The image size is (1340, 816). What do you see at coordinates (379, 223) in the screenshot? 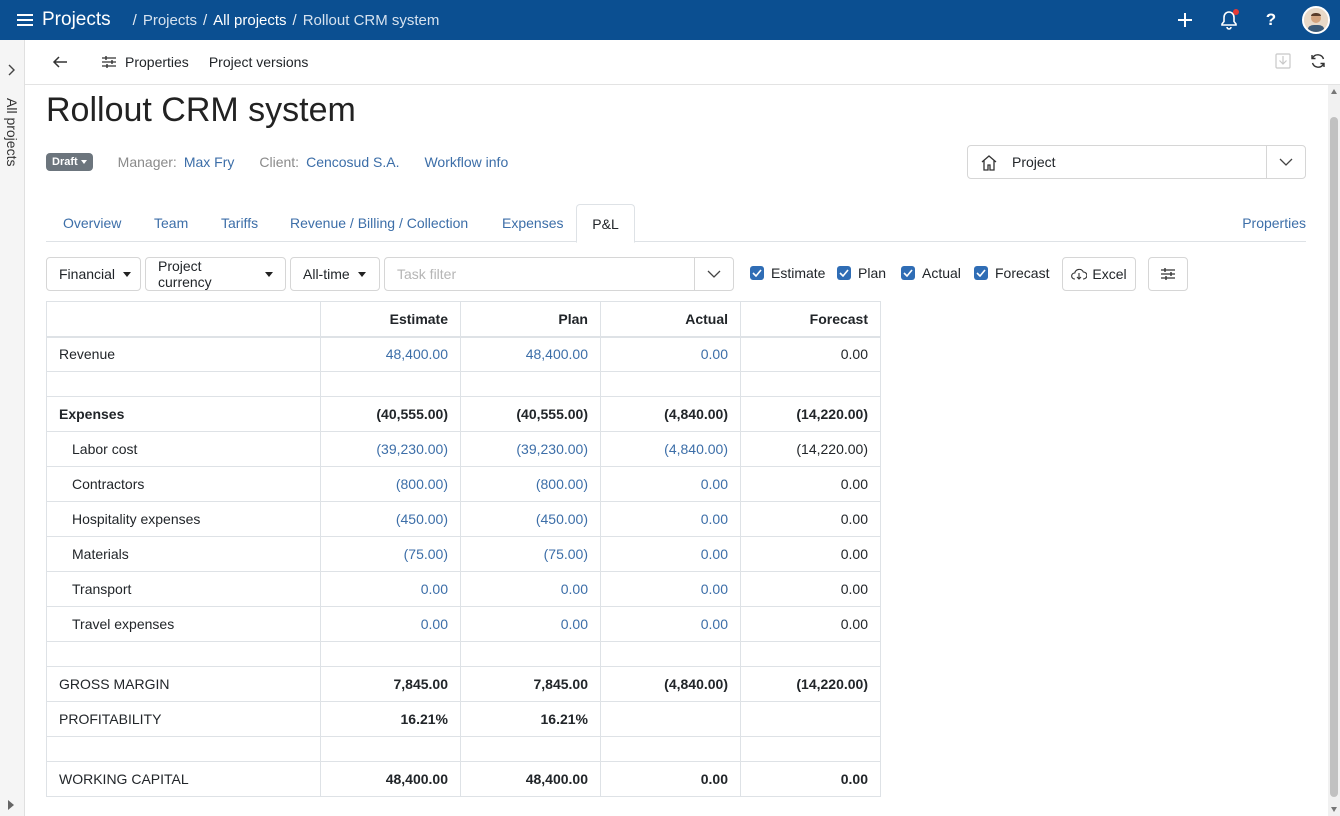
I see `tab-revenue-billing-collection: Revenue / Billing / Collection` at bounding box center [379, 223].